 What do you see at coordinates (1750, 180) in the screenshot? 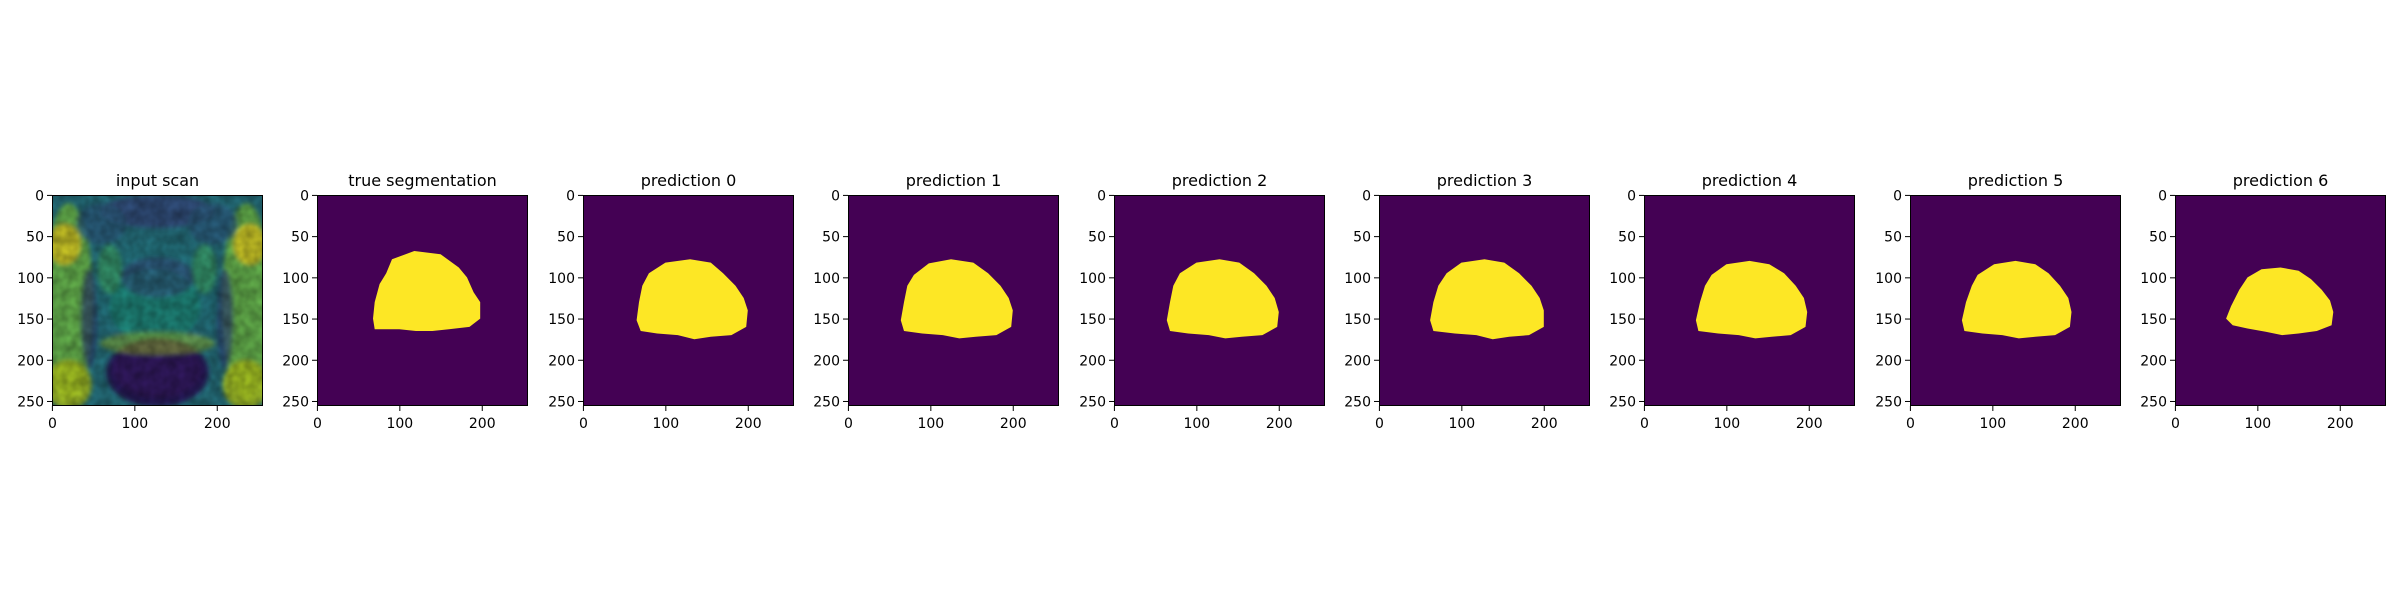
I see `panel-title: prediction 4` at bounding box center [1750, 180].